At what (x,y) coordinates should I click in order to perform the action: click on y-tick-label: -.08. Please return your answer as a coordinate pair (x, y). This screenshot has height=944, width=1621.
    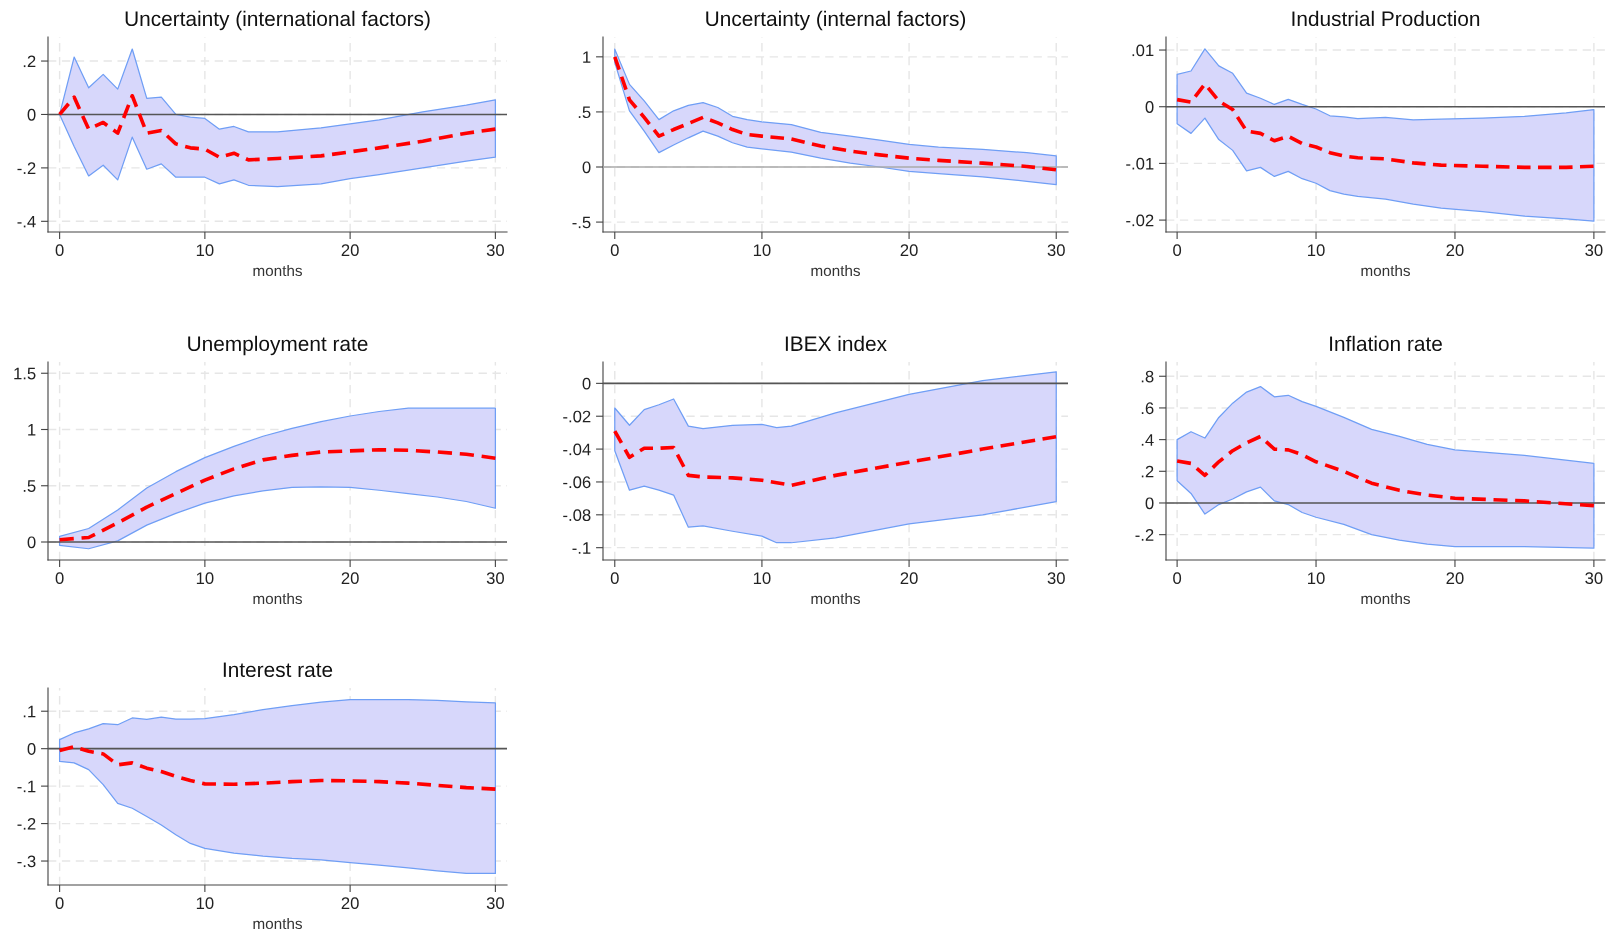
    Looking at the image, I should click on (577, 515).